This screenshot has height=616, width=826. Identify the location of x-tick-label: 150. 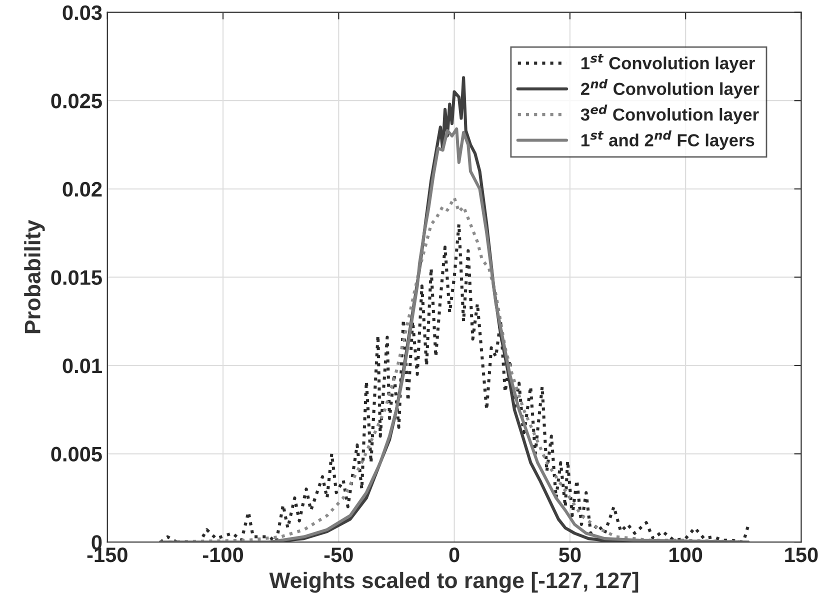
(801, 554).